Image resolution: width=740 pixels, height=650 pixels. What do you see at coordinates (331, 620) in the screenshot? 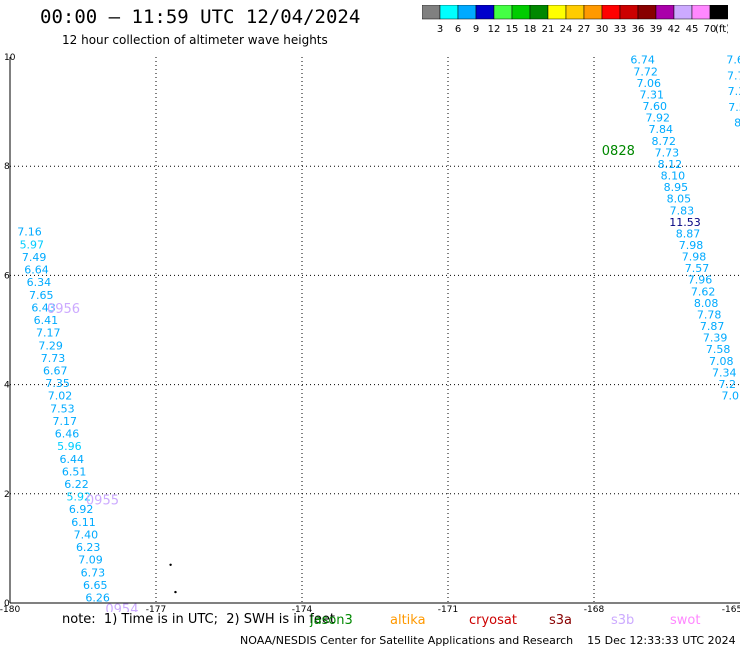
I see `satellite-legend-jason3: jason3` at bounding box center [331, 620].